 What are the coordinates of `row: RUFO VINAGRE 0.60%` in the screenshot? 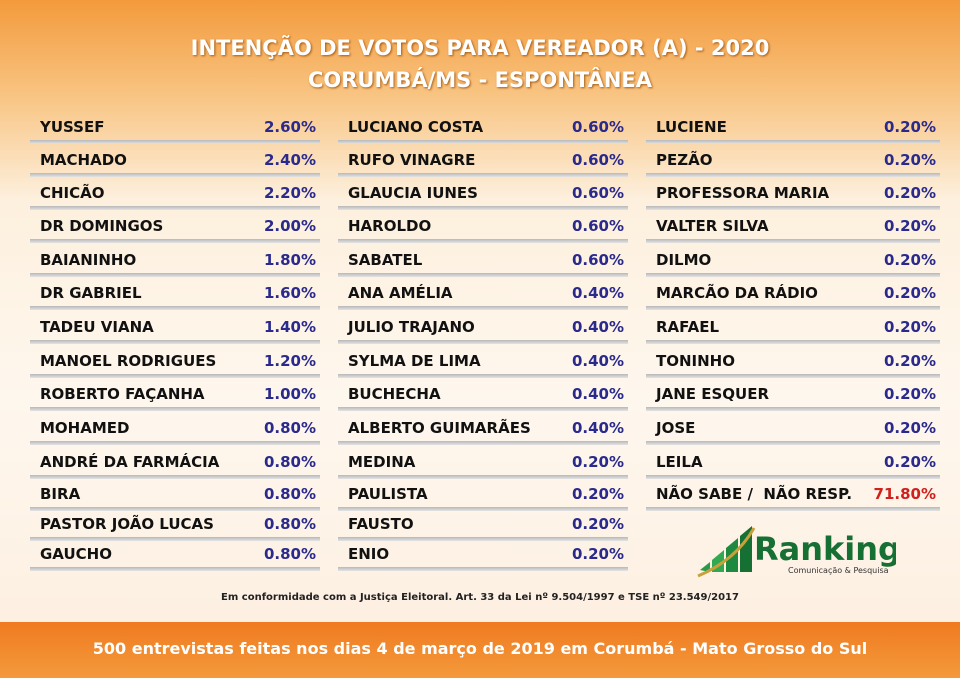 It's located at (483, 162).